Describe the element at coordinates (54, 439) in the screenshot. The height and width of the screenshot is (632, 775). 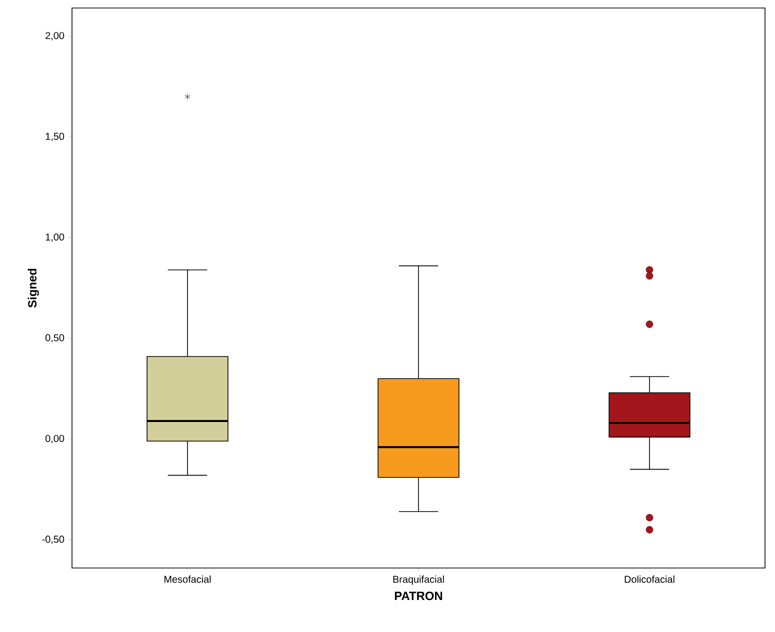
I see `y-tick-label: 0,00` at that location.